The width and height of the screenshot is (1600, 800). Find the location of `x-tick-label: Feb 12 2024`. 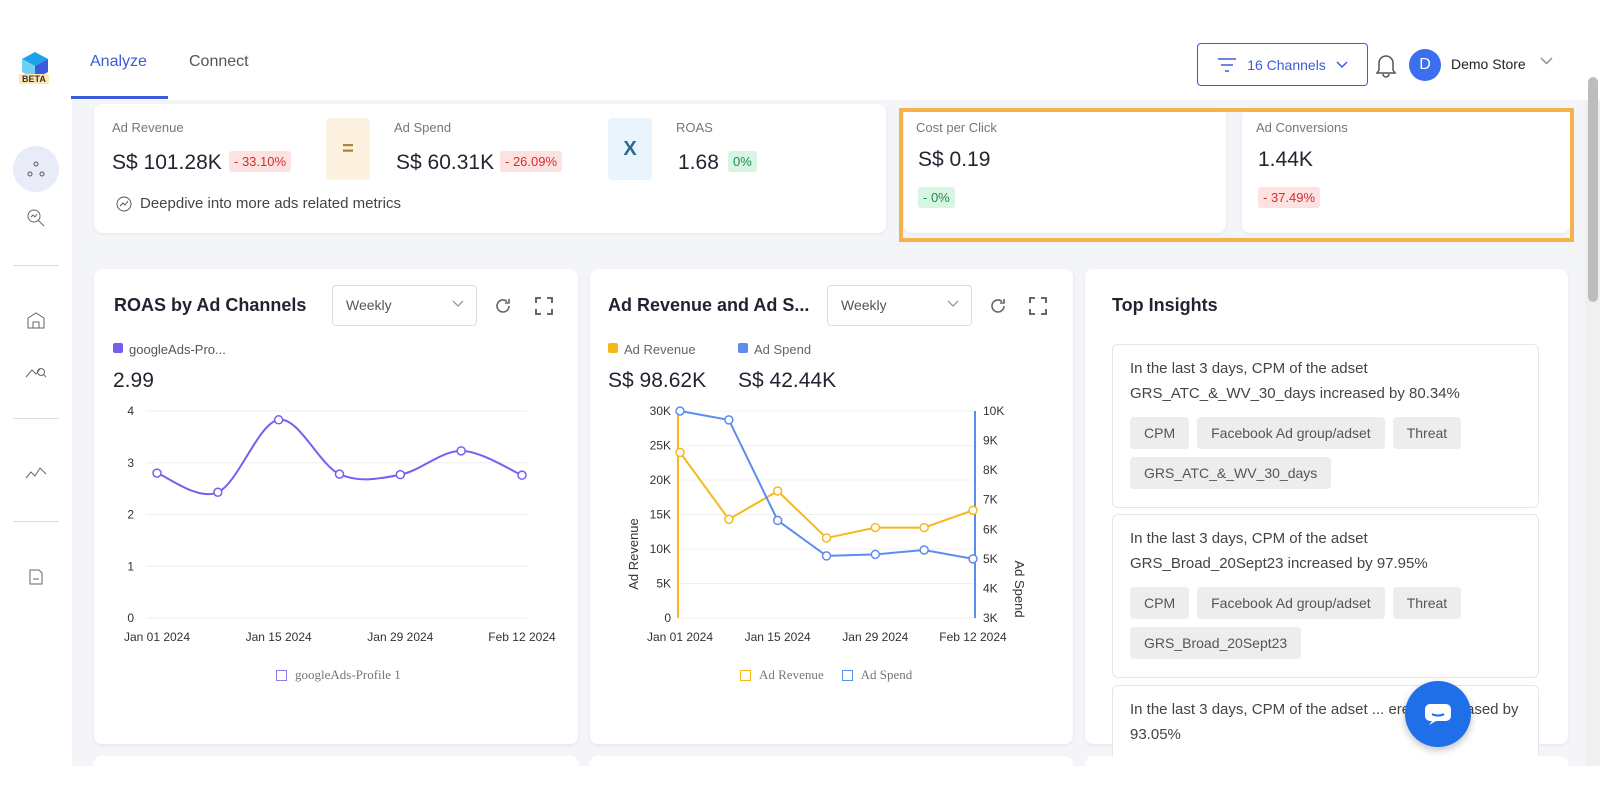

x-tick-label: Feb 12 2024 is located at coordinates (522, 637).